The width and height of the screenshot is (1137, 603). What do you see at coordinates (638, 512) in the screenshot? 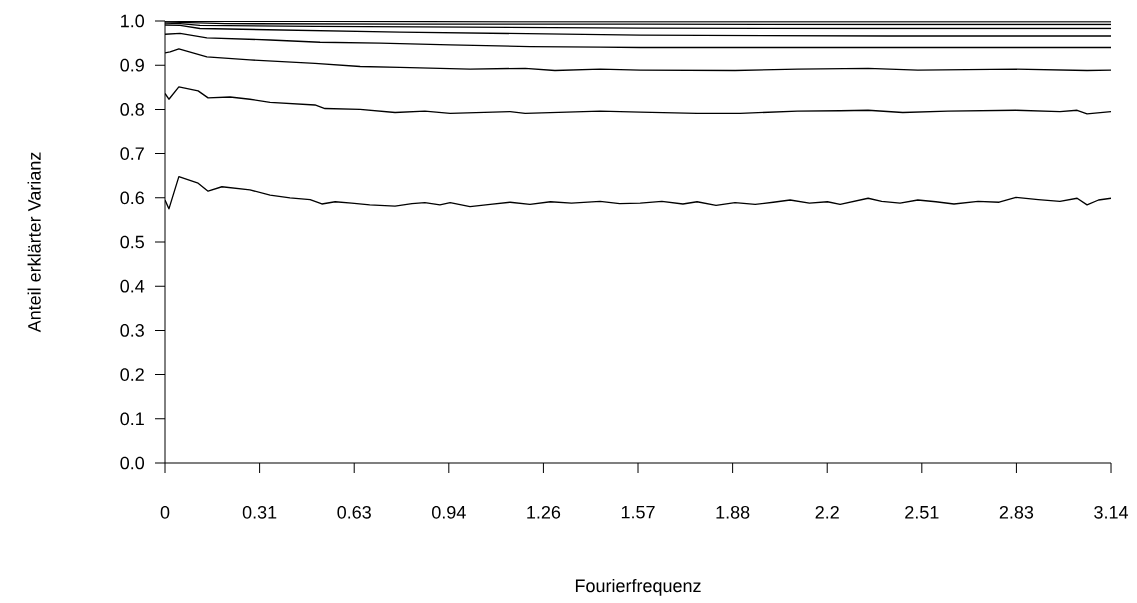
I see `x-tick-label: 1.57` at bounding box center [638, 512].